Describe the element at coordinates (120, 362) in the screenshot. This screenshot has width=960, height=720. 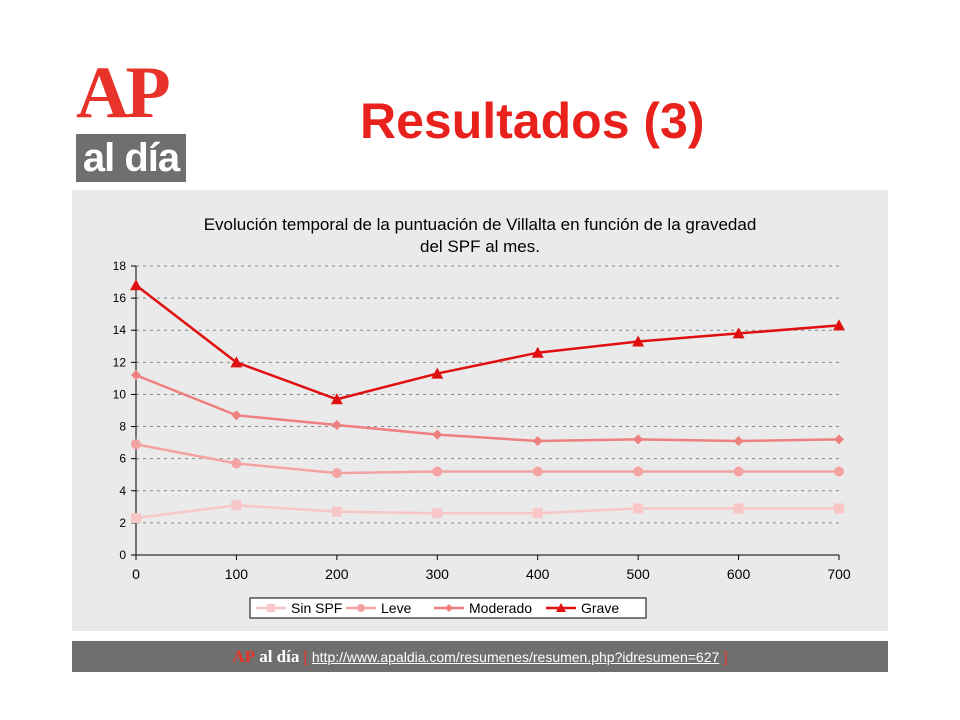
I see `y-tick-label: 12` at that location.